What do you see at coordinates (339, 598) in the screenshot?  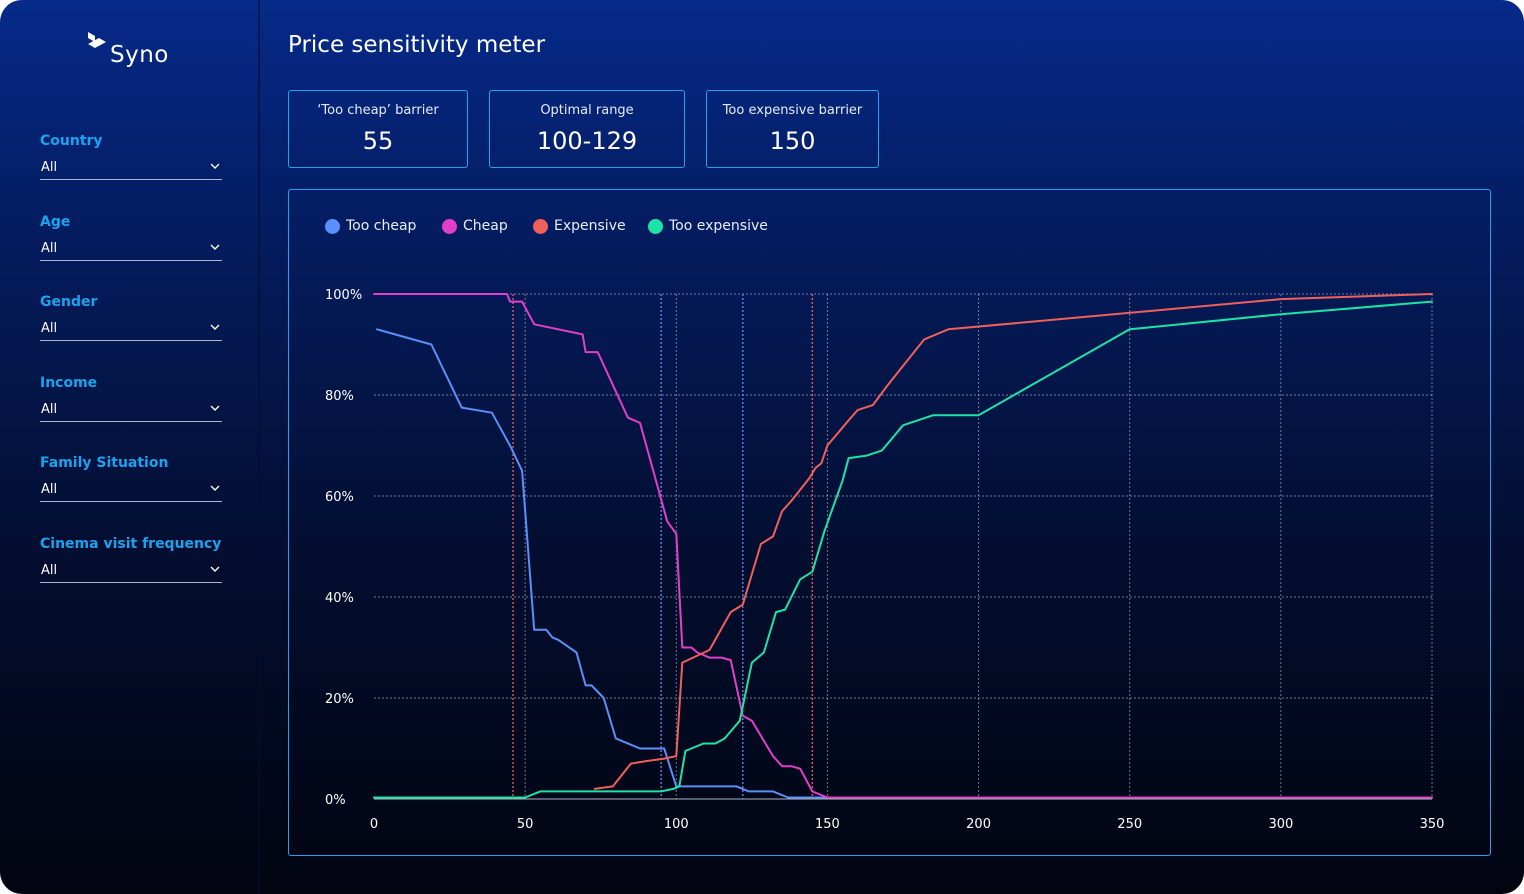 I see `y-tick-label: 40%` at bounding box center [339, 598].